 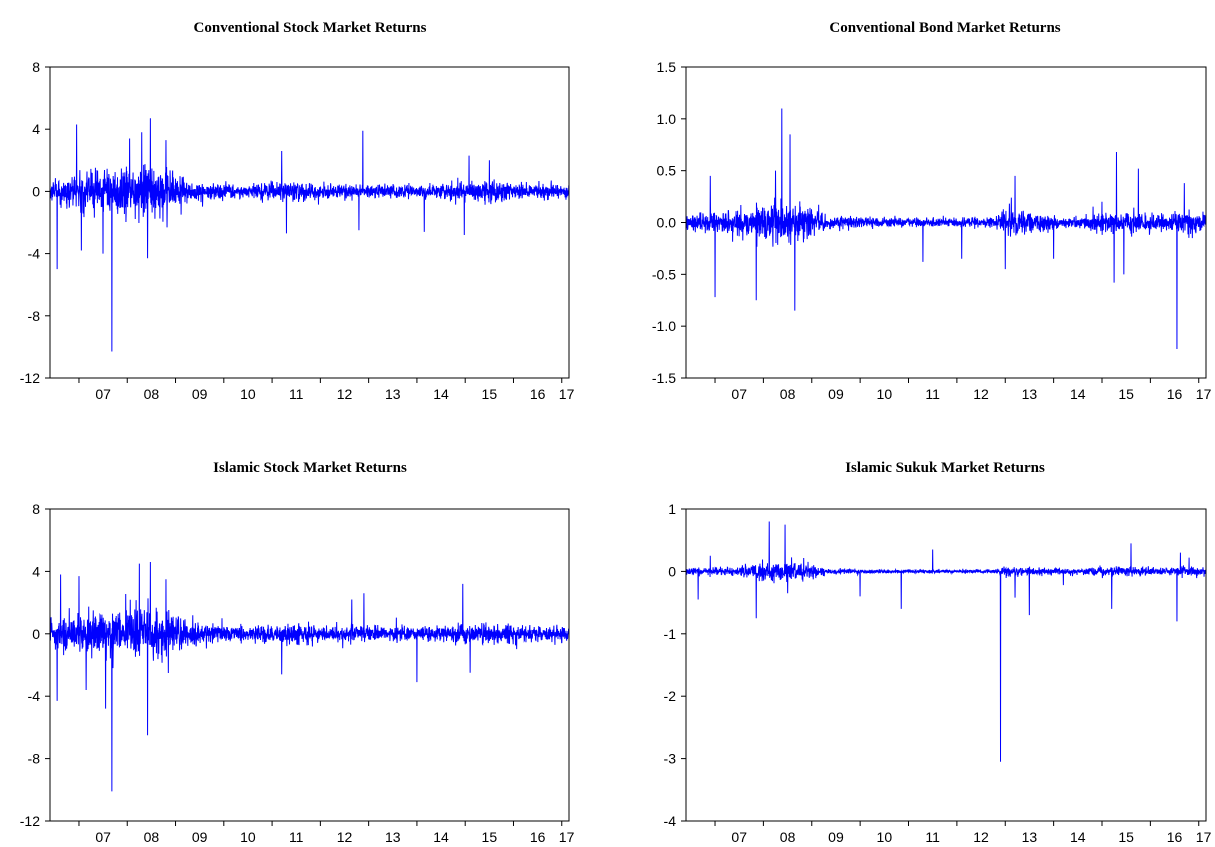 I want to click on chart-title: Conventional Stock Market Returns, so click(x=310, y=28).